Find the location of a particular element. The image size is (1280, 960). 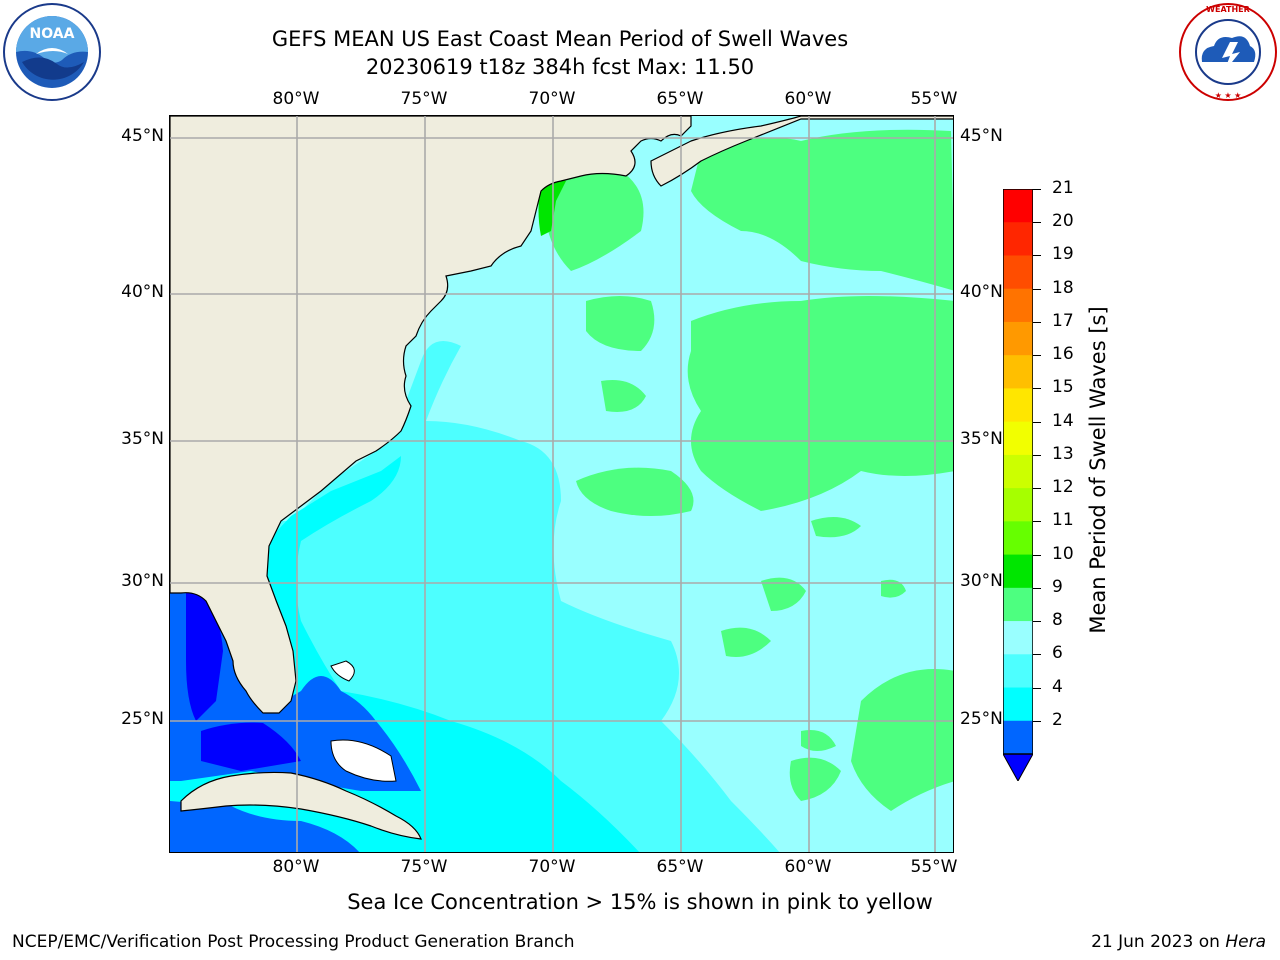

colorbar-tick-label: 4 is located at coordinates (1057, 686).